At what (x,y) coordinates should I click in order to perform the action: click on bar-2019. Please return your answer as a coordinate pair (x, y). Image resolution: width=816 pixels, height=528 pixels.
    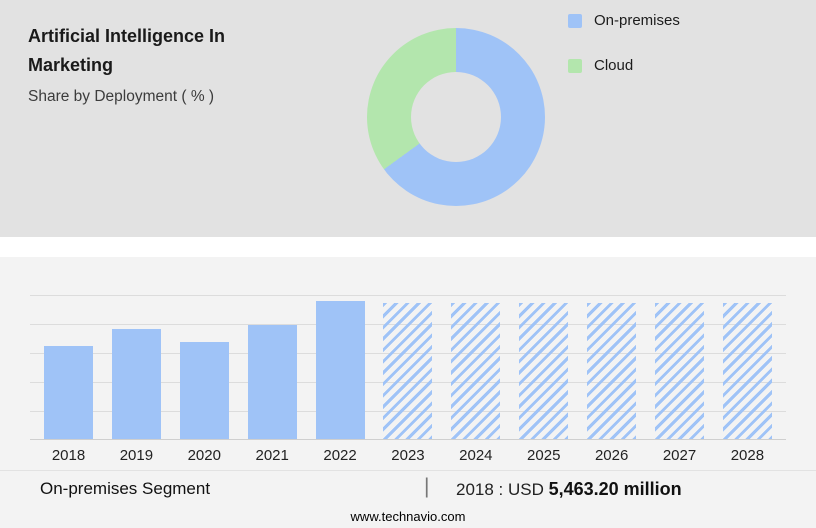
    Looking at the image, I should click on (136, 383).